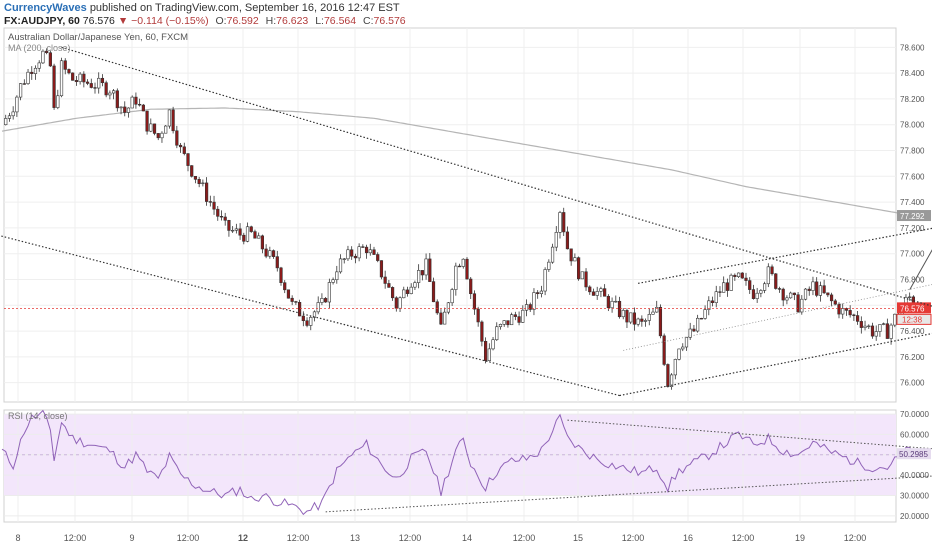 The image size is (932, 550). I want to click on x-tick-label: 13, so click(355, 538).